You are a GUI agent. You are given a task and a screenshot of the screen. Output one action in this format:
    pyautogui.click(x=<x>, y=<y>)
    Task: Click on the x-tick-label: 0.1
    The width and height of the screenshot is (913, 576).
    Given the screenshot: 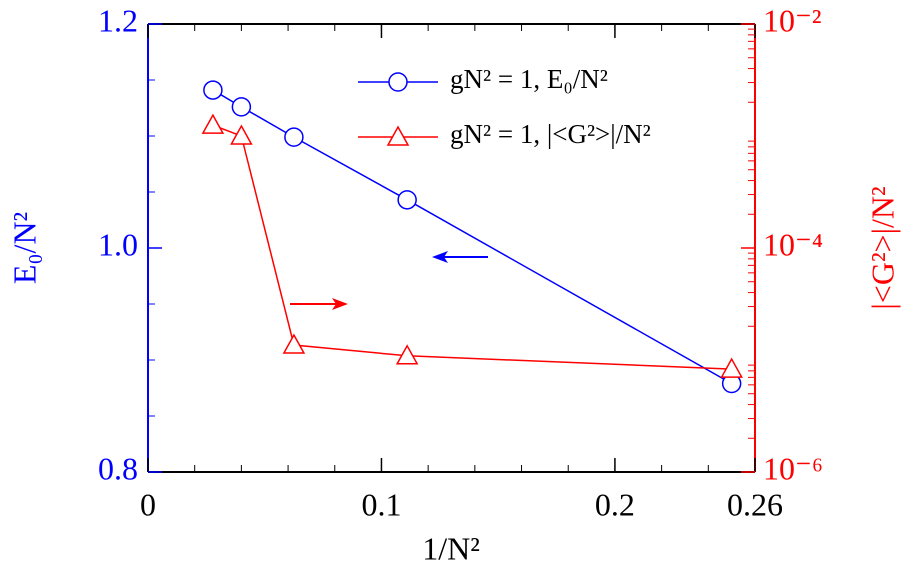 What is the action you would take?
    pyautogui.click(x=381, y=504)
    